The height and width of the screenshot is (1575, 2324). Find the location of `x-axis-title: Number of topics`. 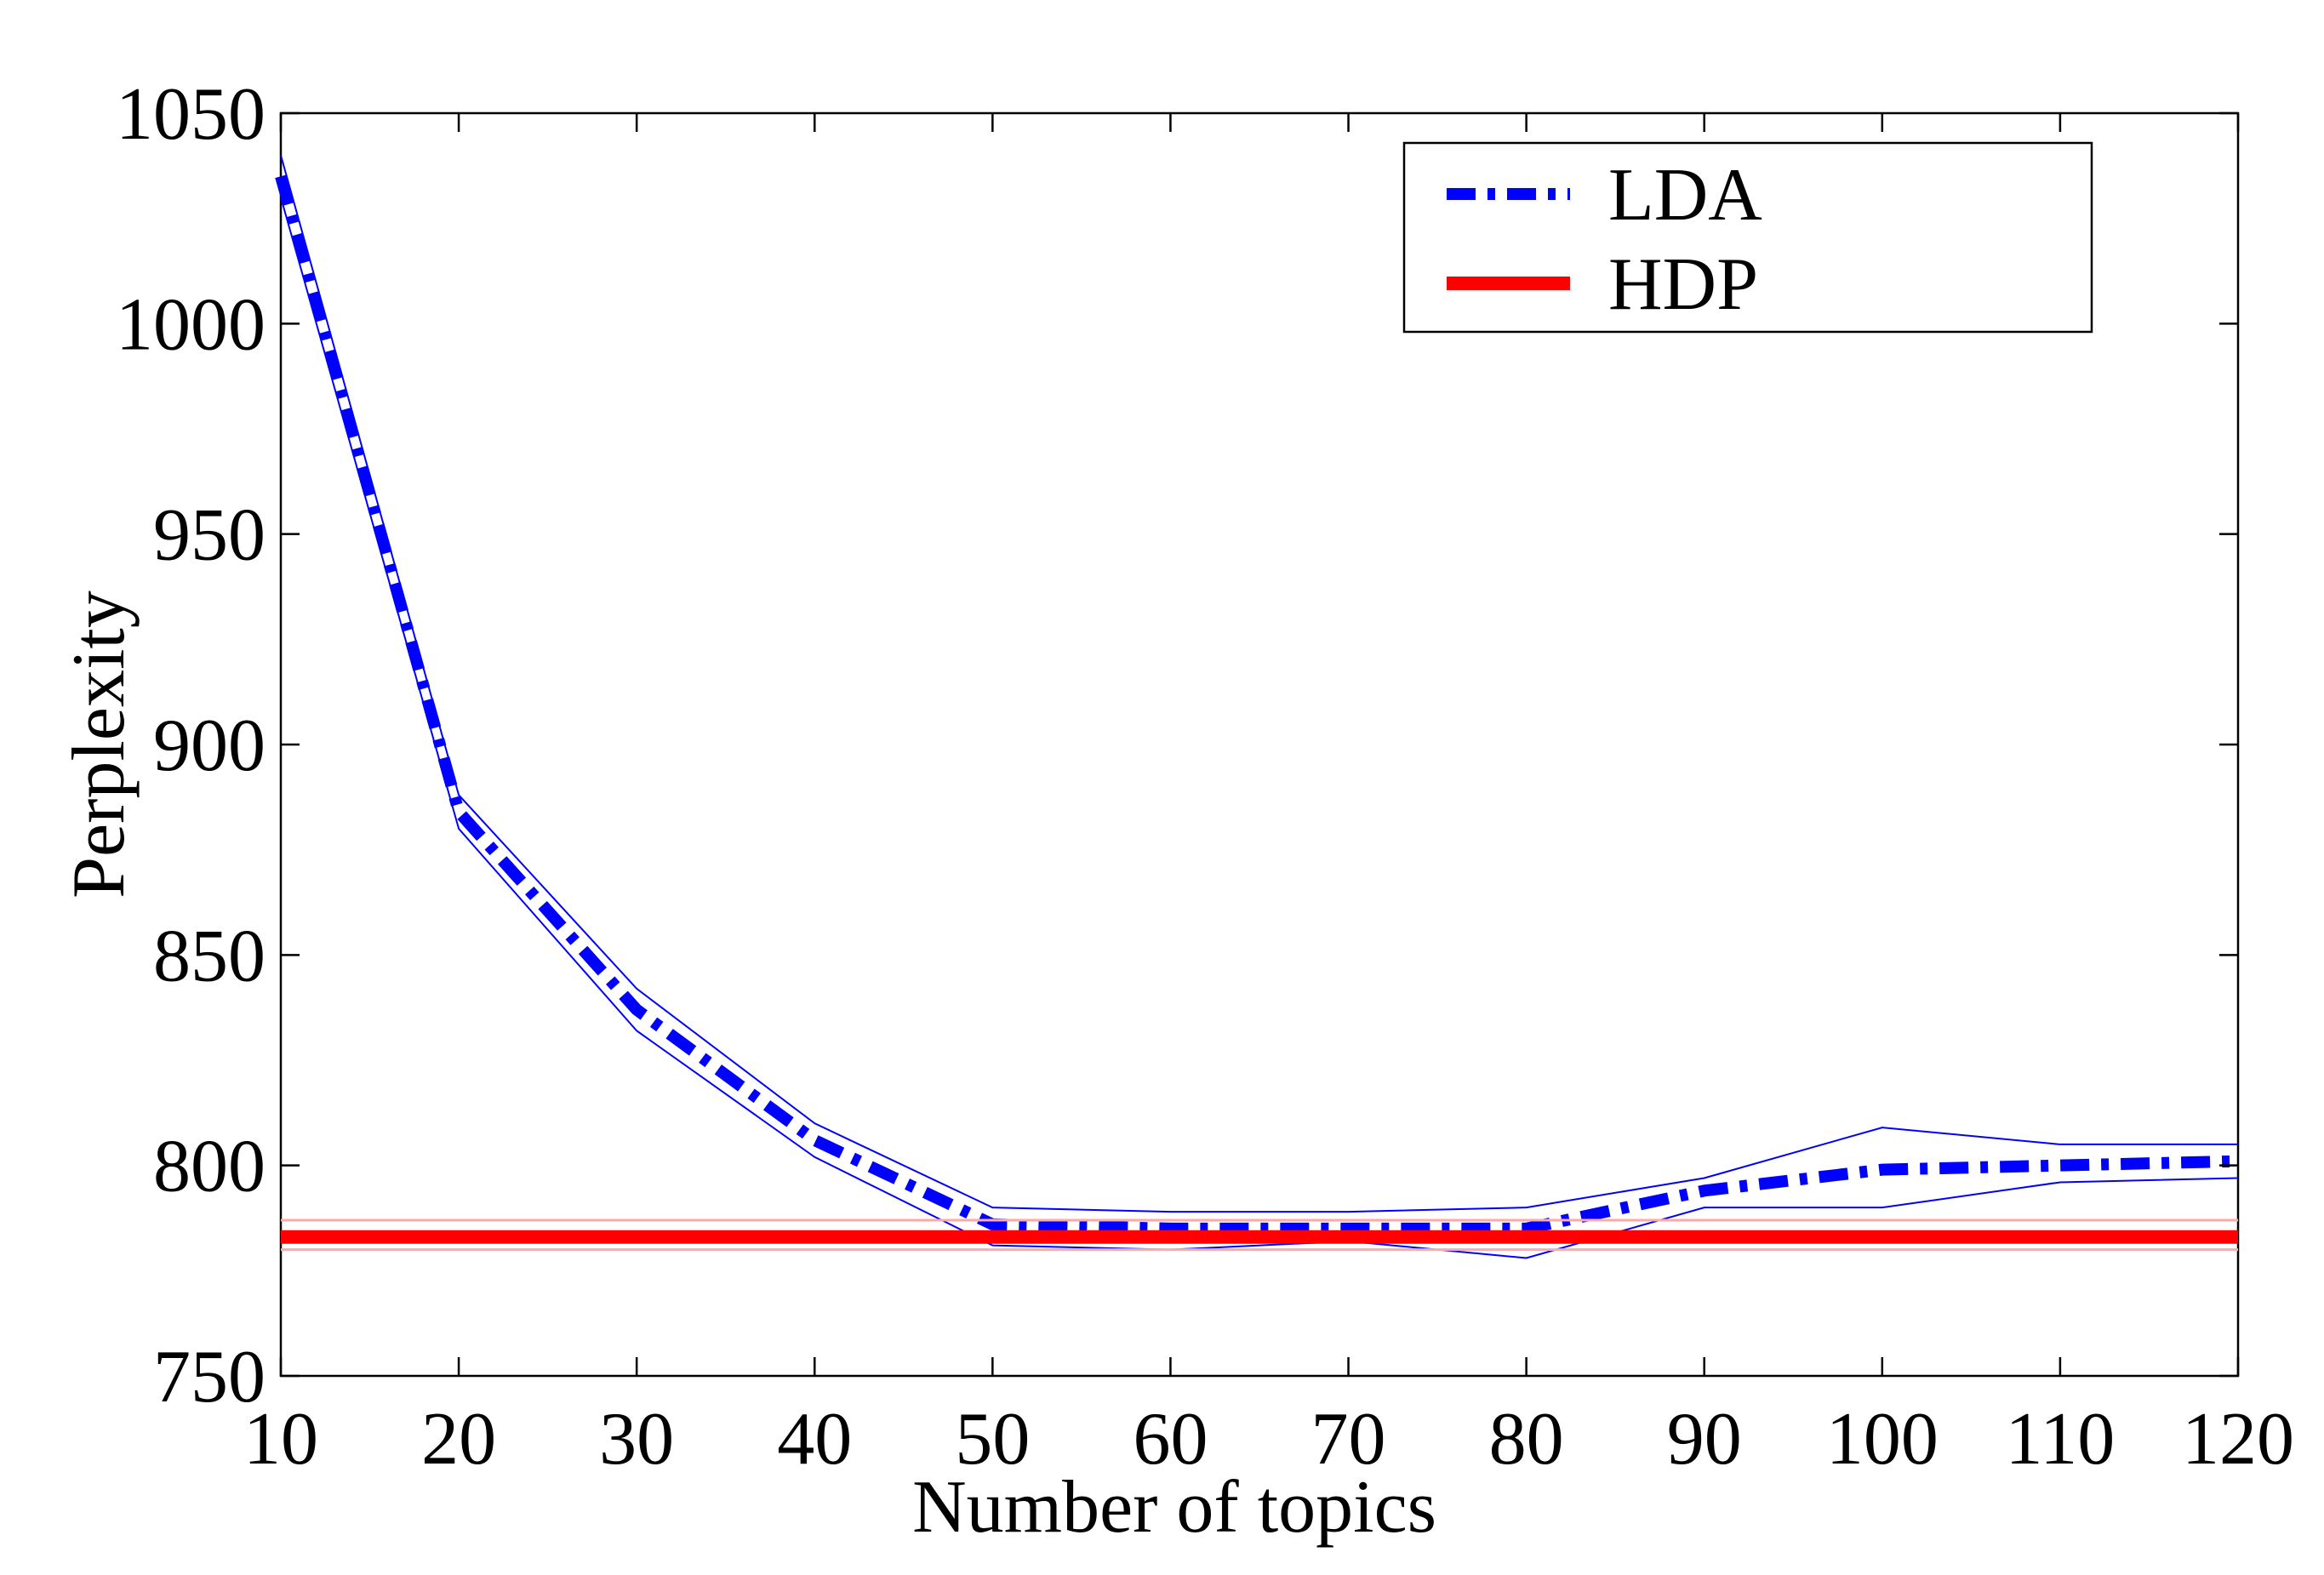

x-axis-title: Number of topics is located at coordinates (1174, 1507).